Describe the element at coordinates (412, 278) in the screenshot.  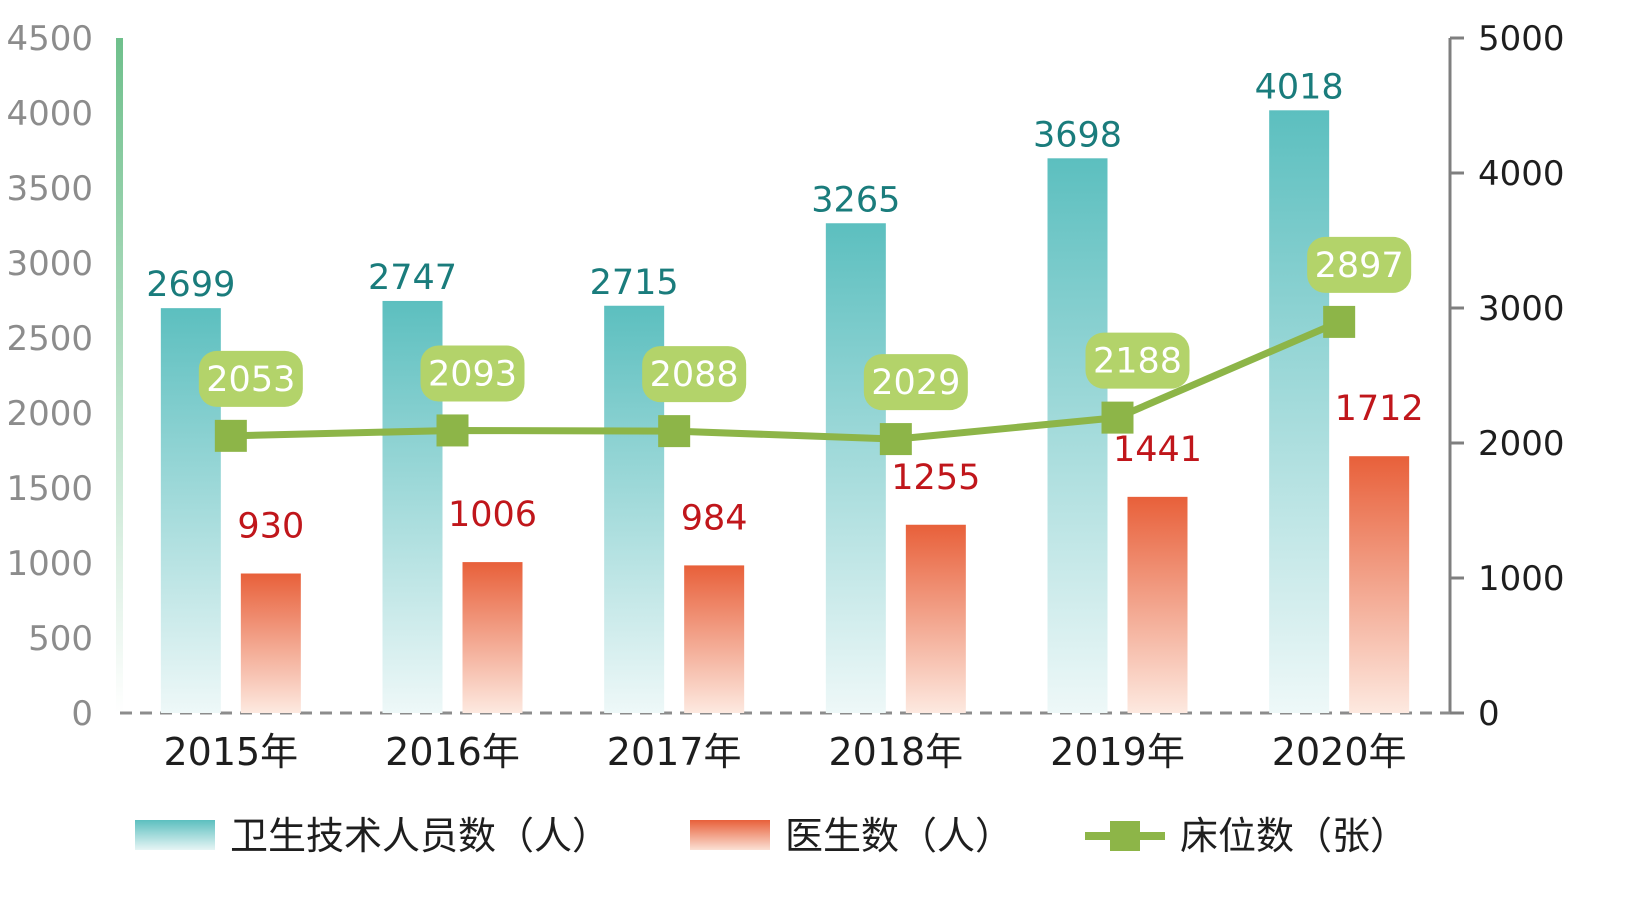
I see `data-label-tech-staff: 2747` at that location.